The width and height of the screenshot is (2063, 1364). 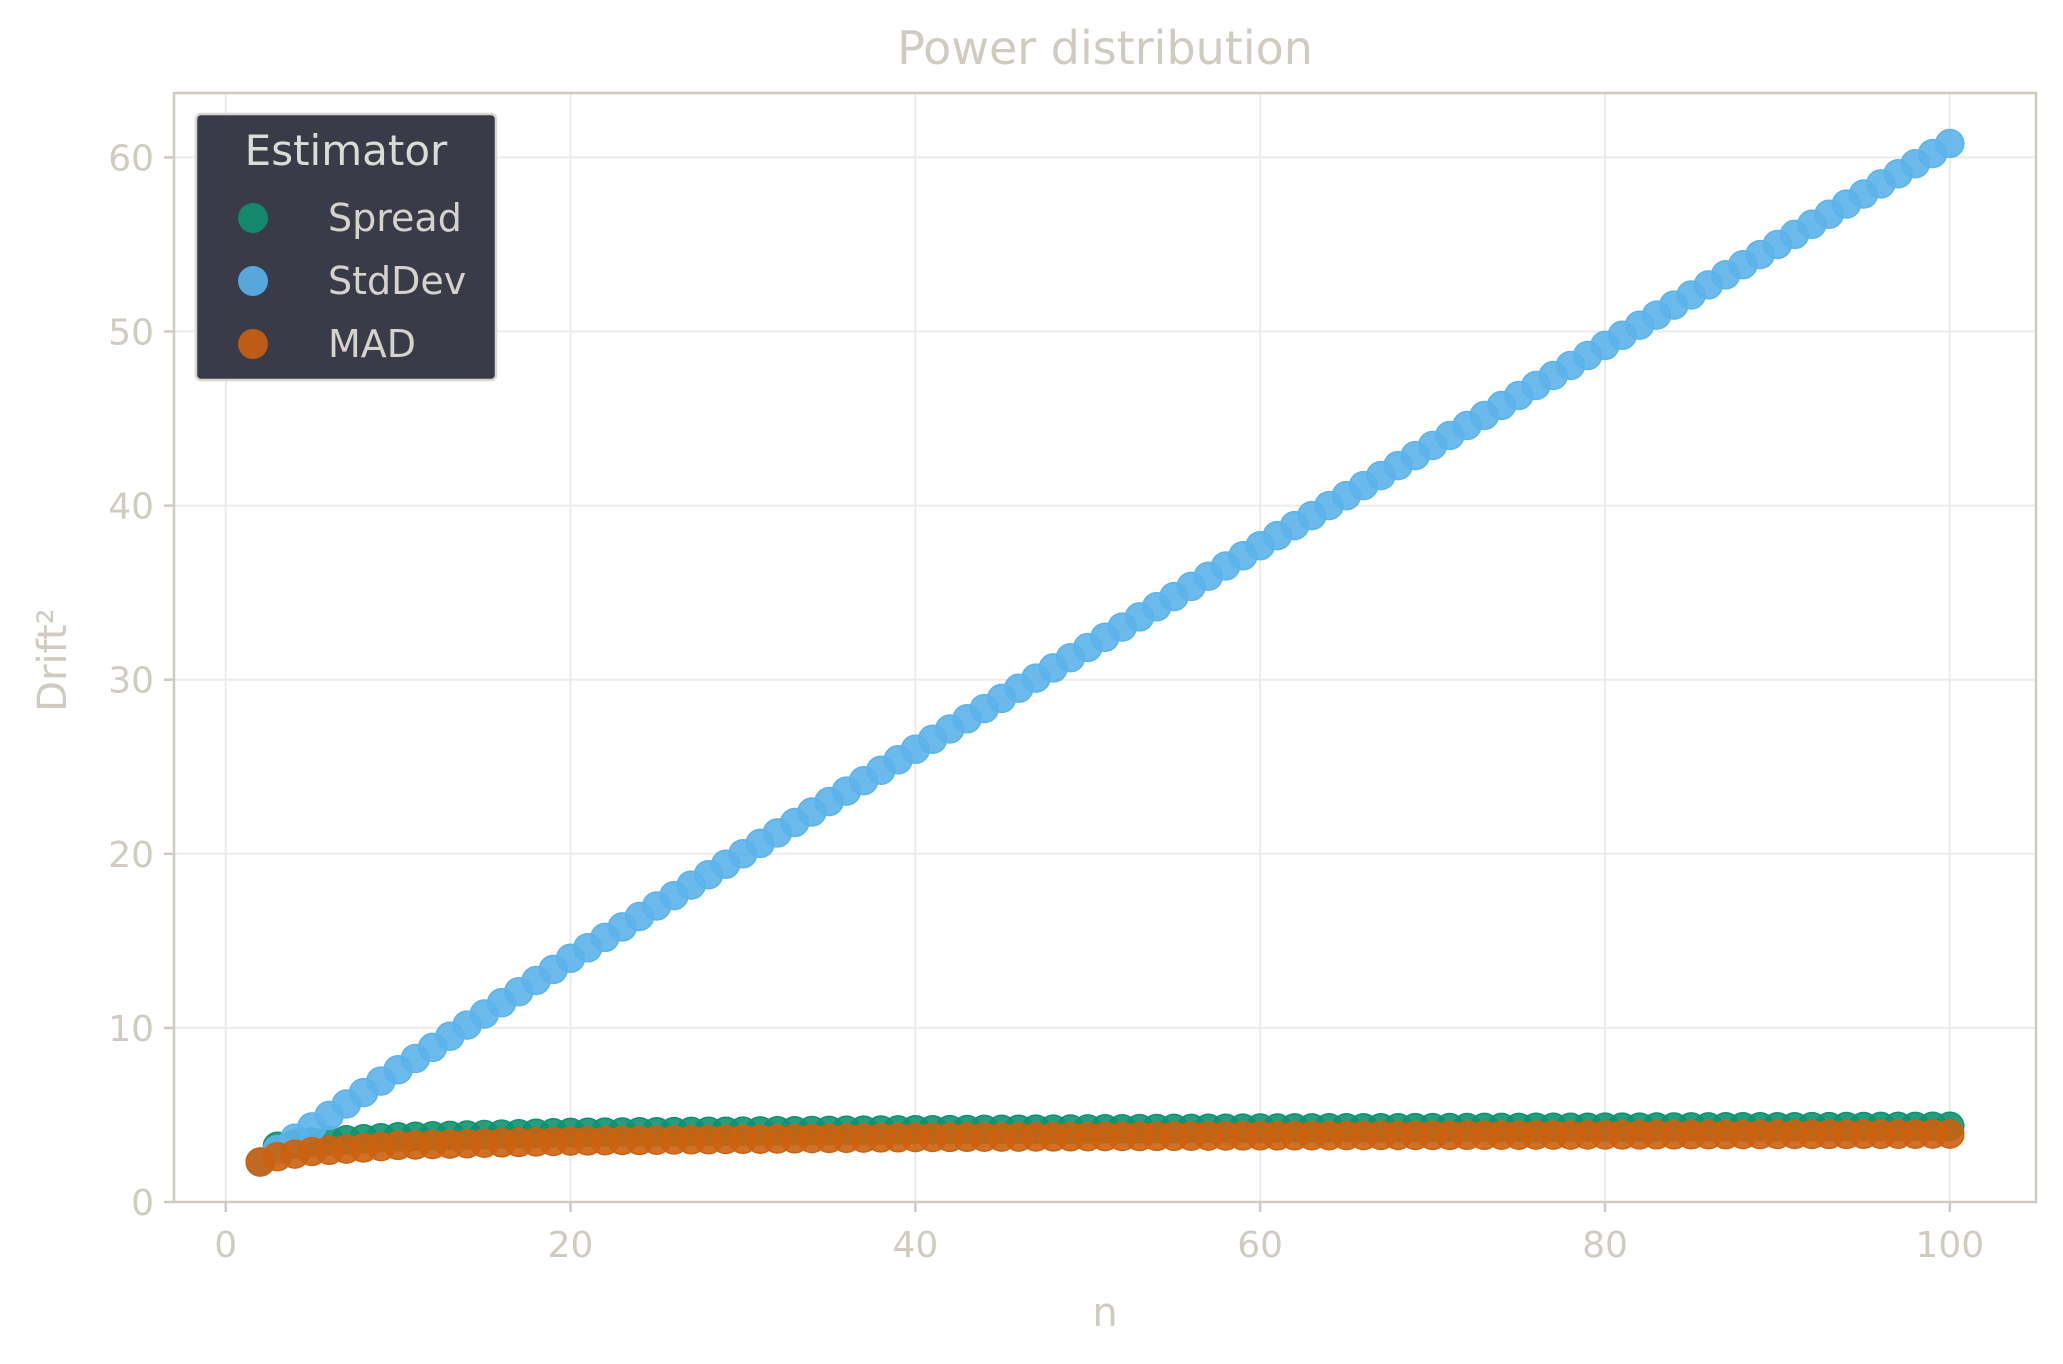 What do you see at coordinates (253, 344) in the screenshot?
I see `legend-marker-mad` at bounding box center [253, 344].